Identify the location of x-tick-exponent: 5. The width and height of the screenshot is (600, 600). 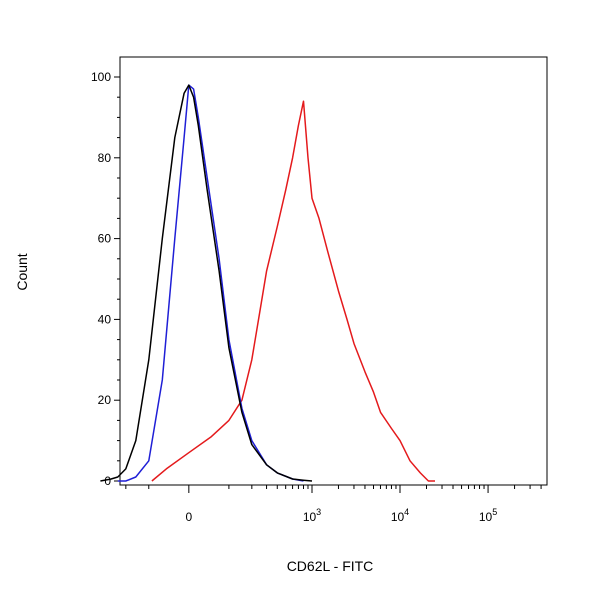
(494, 512).